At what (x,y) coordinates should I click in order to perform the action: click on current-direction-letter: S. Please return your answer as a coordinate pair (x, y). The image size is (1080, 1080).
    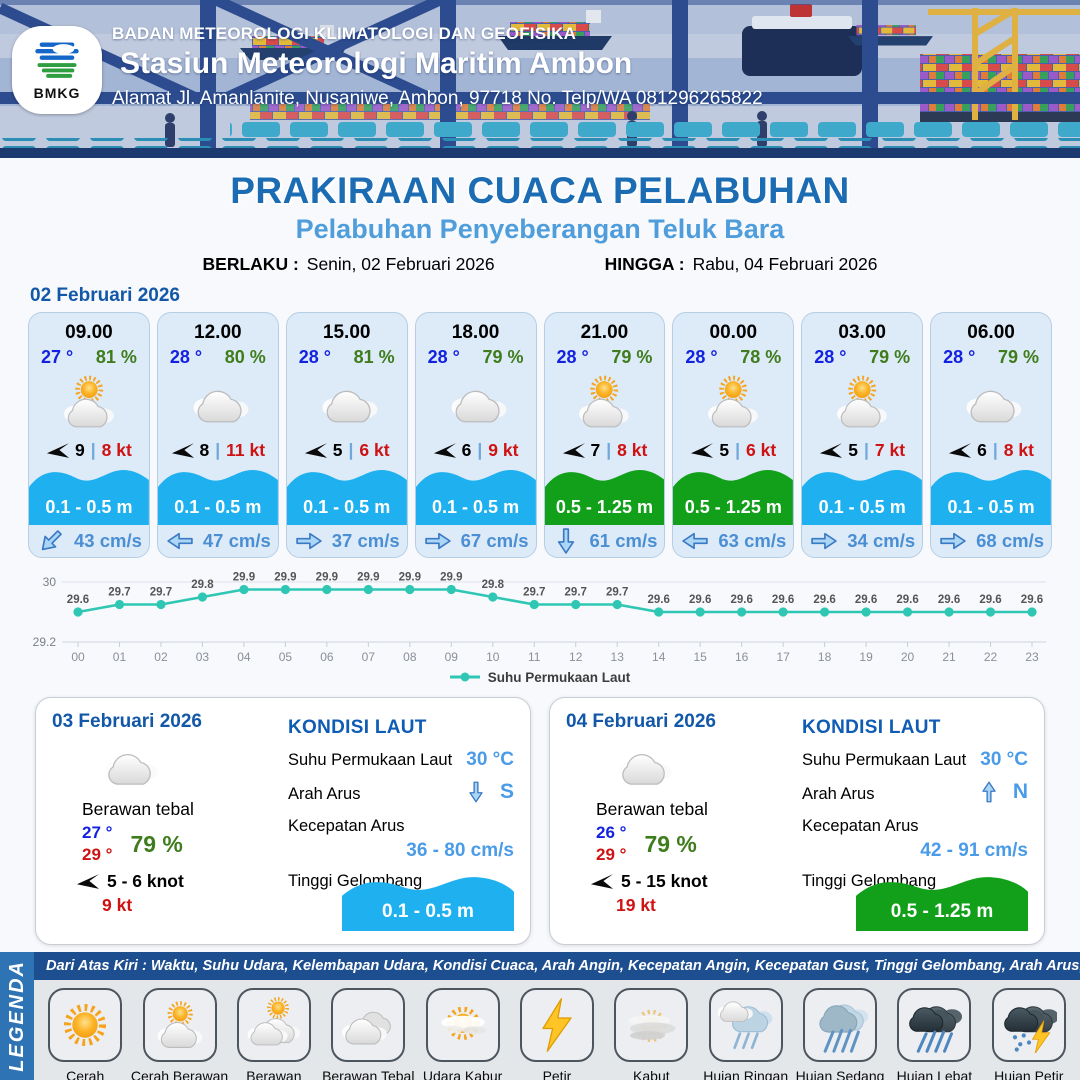
    Looking at the image, I should click on (506, 791).